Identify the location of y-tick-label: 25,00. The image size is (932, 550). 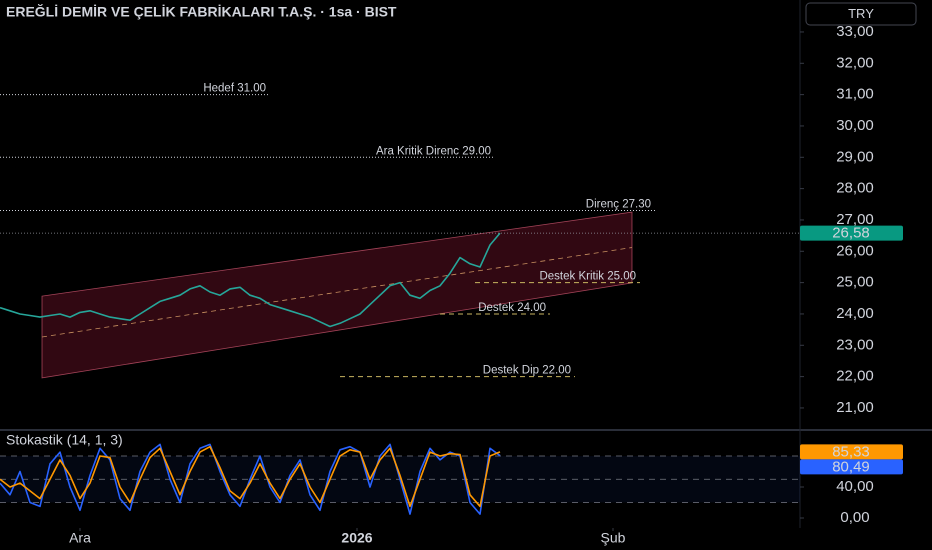
(855, 282).